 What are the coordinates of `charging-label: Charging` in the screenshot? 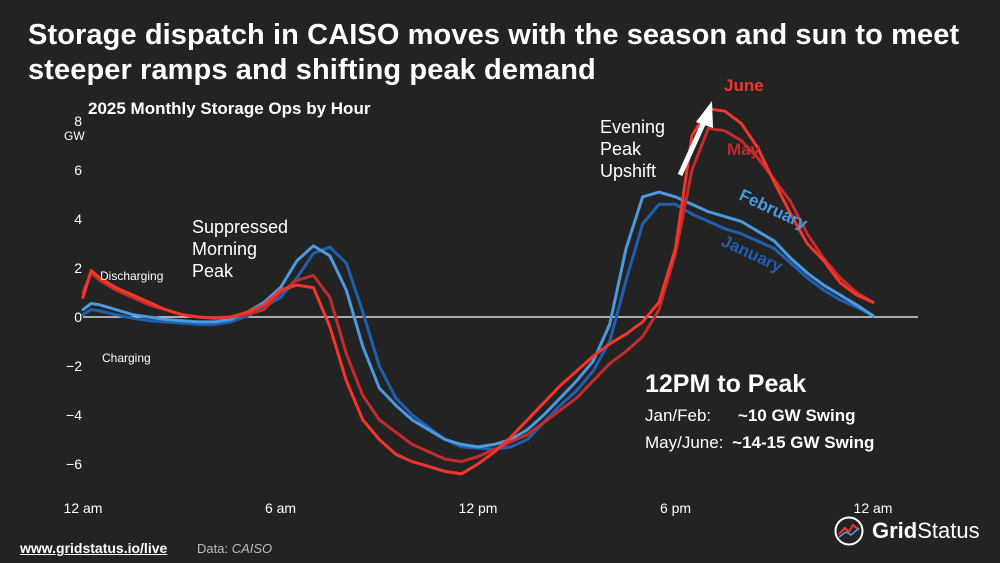 It's located at (126, 358).